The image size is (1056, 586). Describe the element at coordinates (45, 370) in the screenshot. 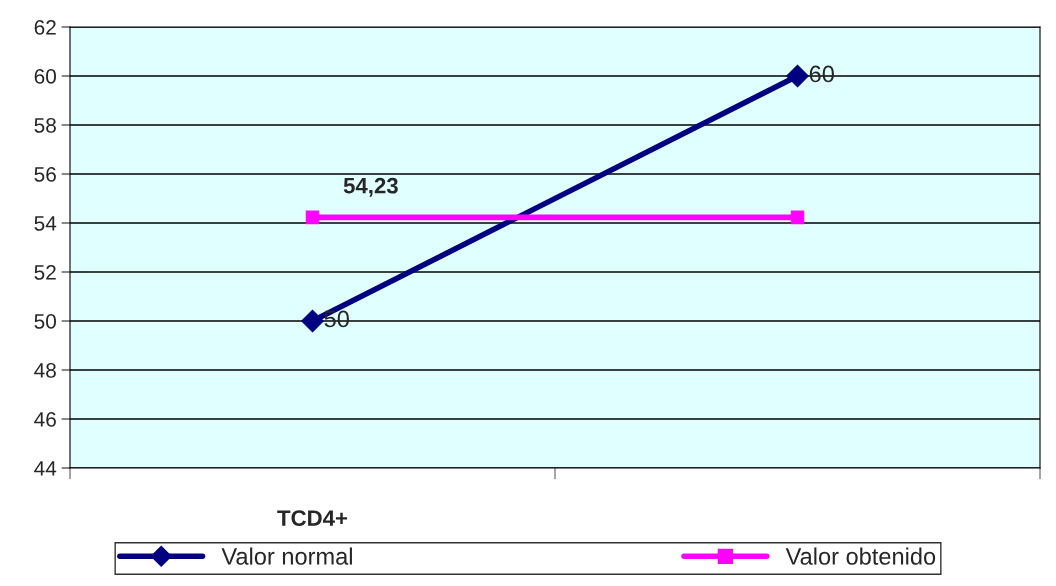

I see `y-tick-label: 48` at that location.